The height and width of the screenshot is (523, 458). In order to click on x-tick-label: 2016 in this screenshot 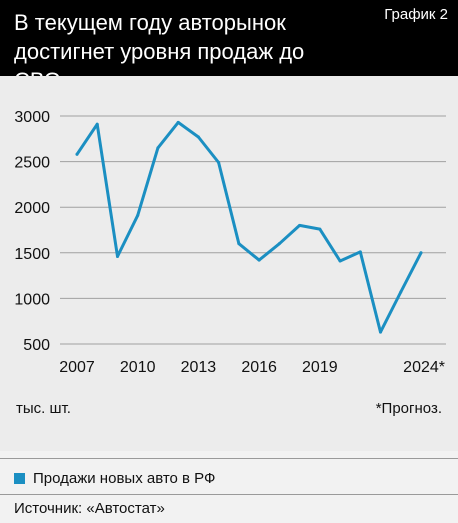, I will do `click(259, 367)`.